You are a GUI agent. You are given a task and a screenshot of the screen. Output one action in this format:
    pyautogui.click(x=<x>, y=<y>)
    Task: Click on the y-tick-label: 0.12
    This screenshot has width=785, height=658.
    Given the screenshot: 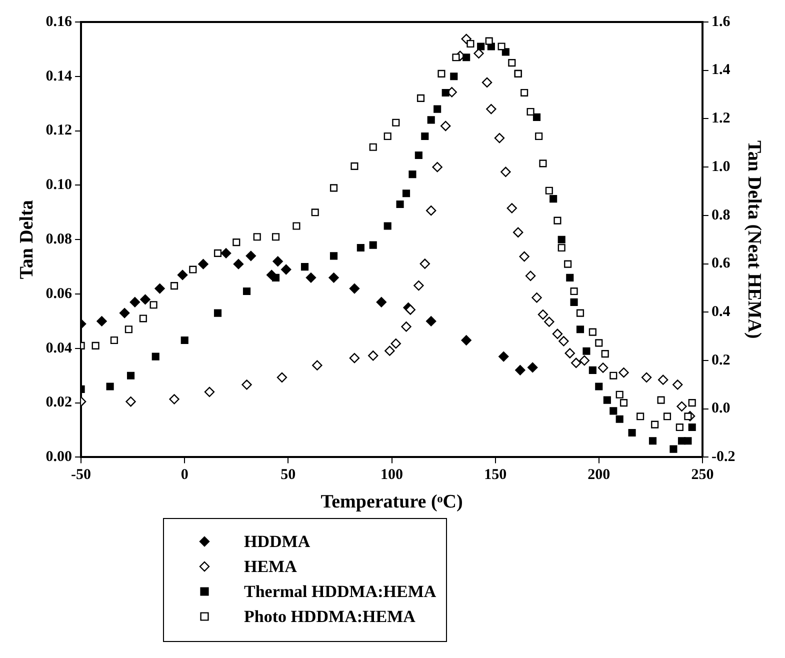 What is the action you would take?
    pyautogui.click(x=59, y=130)
    